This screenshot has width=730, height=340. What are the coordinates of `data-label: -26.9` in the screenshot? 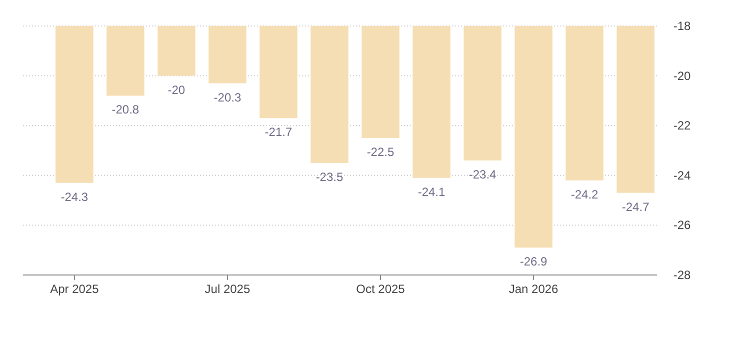 It's located at (534, 261).